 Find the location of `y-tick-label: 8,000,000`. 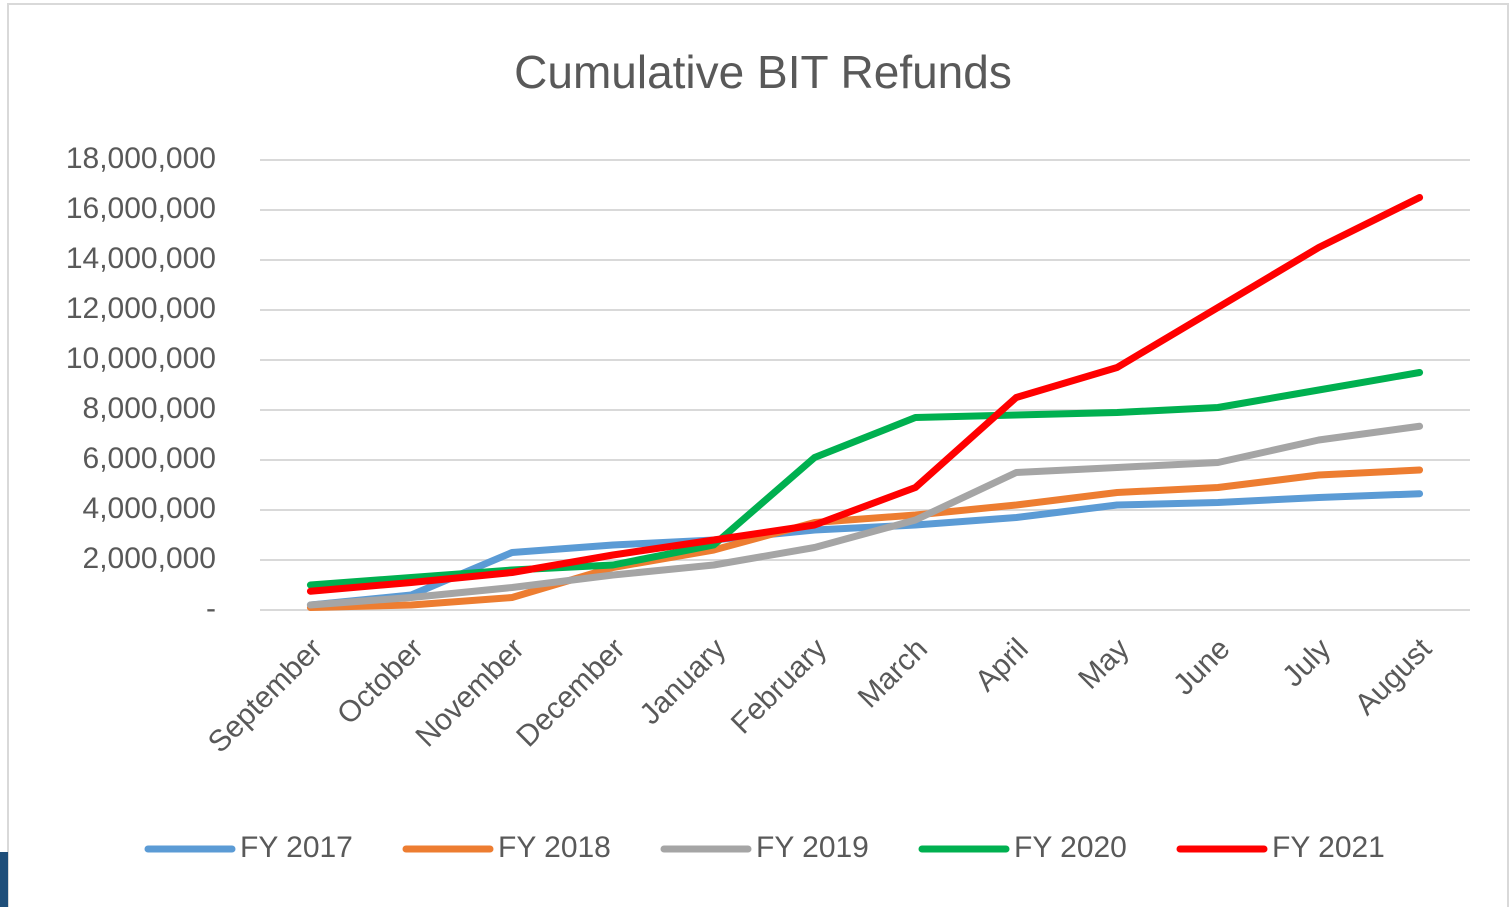

y-tick-label: 8,000,000 is located at coordinates (149, 408).